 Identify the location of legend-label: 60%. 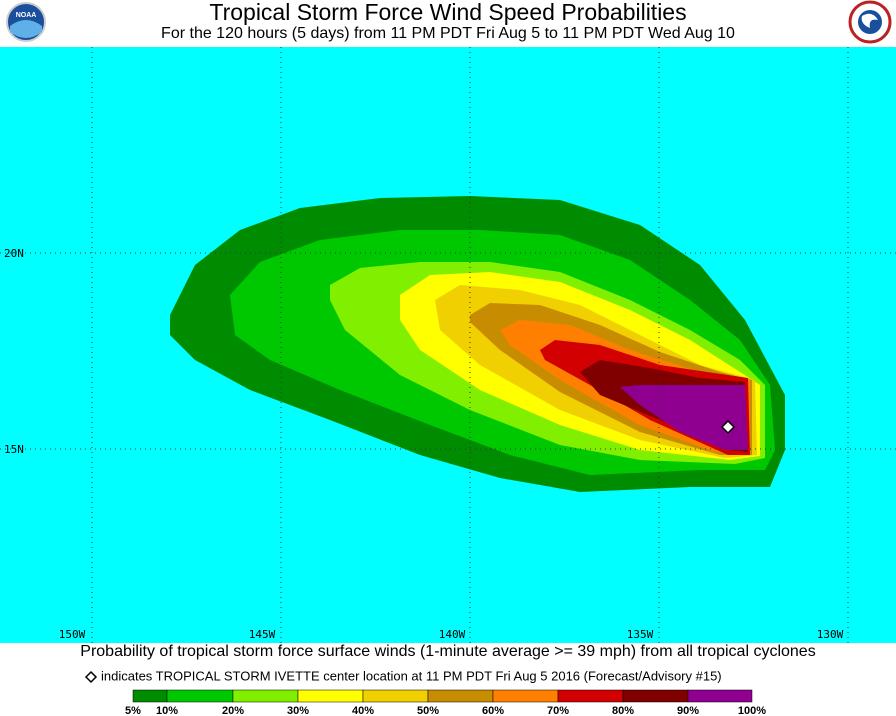
(493, 710).